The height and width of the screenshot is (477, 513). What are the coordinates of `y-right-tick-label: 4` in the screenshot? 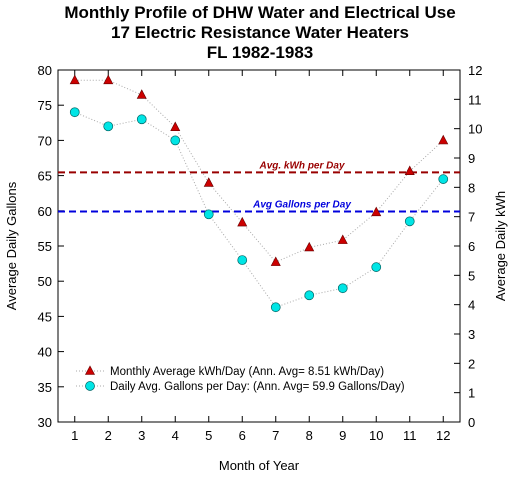 It's located at (471, 305).